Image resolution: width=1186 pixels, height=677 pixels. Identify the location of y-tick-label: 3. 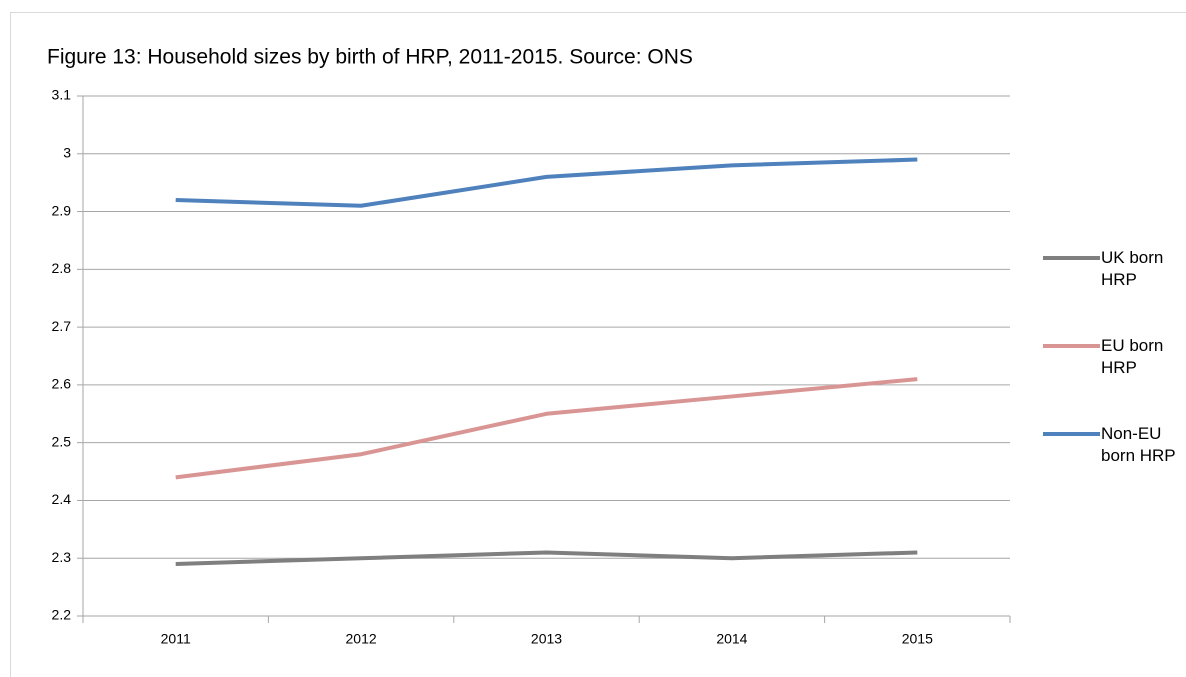
(67, 152).